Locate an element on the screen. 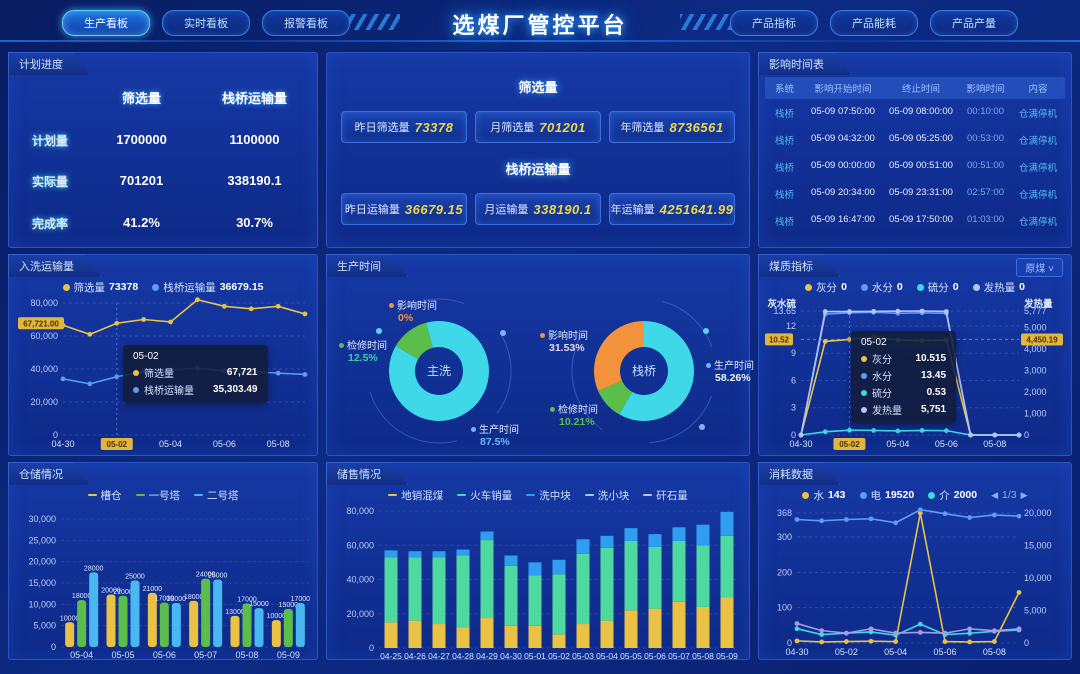  legend-label: 地销混煤 is located at coordinates (422, 495).